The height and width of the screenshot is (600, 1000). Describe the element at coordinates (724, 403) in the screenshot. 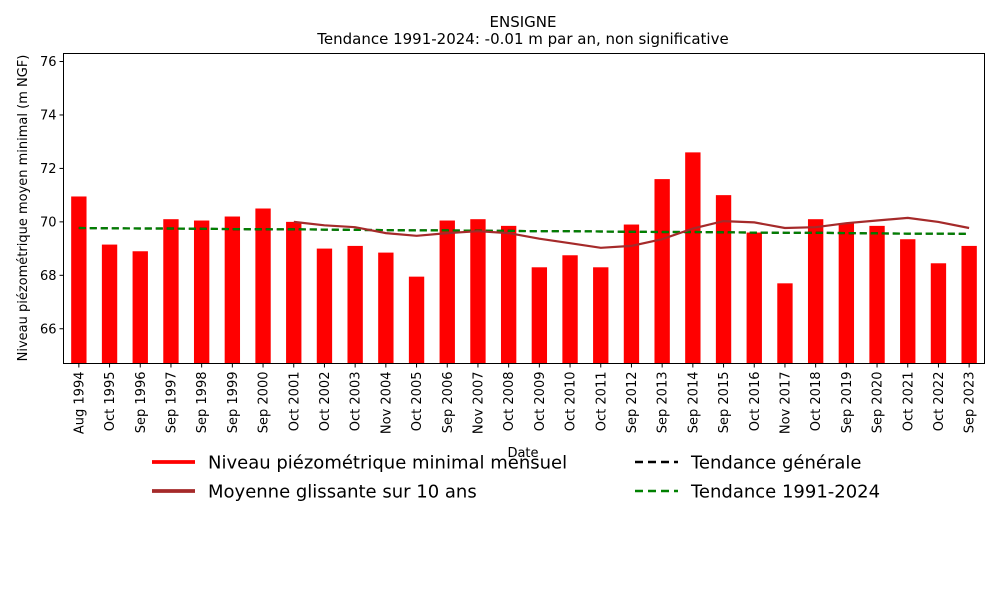

I see `x-tick-label: Sep 2015` at that location.